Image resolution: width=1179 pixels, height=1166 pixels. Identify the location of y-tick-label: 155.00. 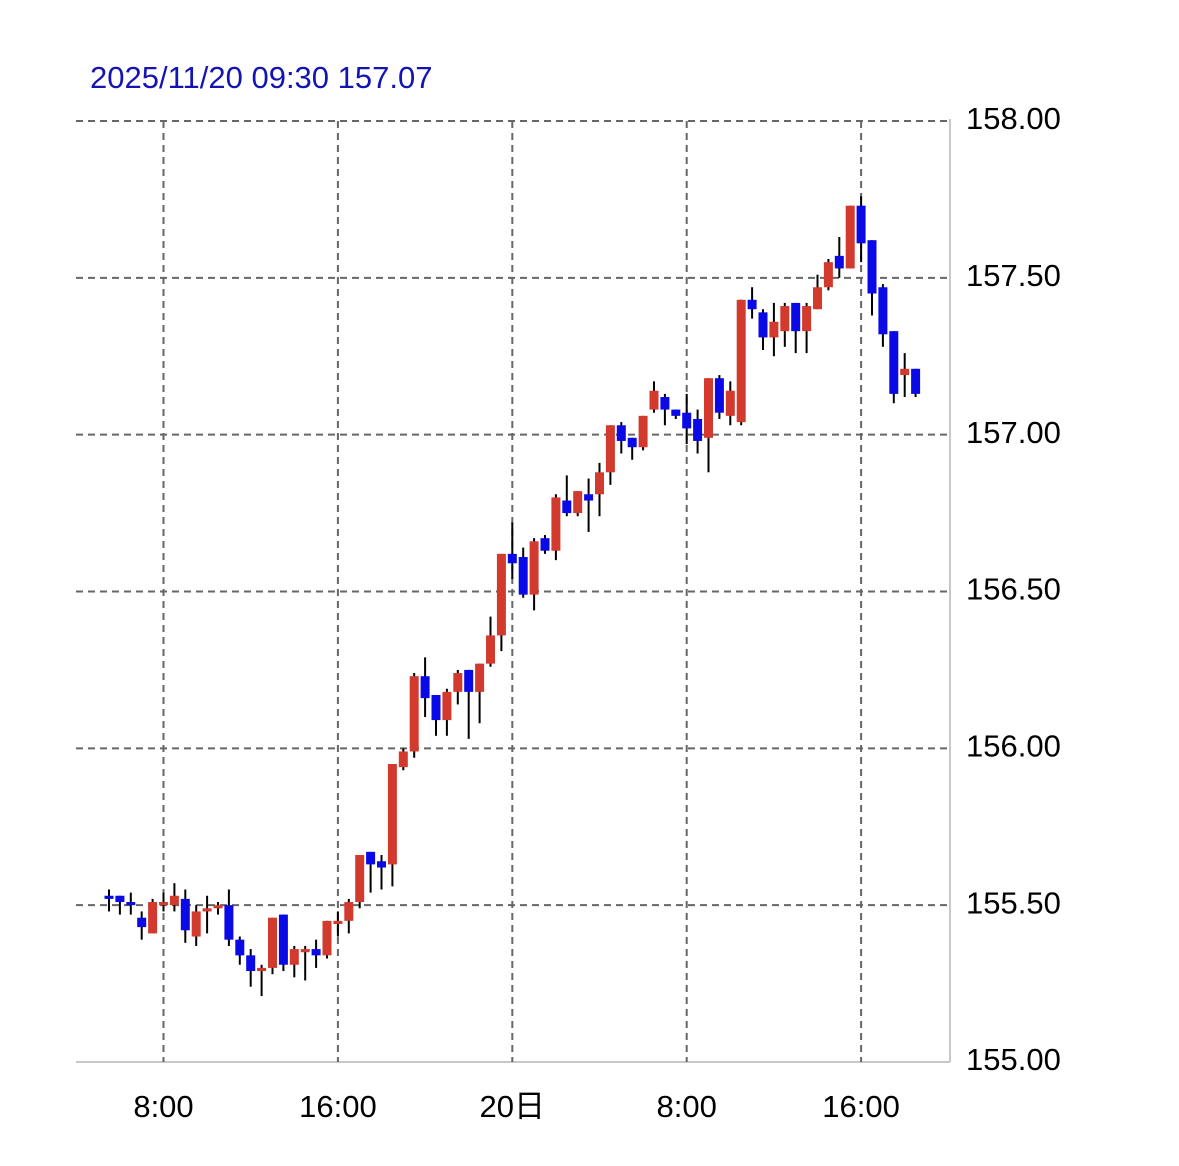
(1013, 1059).